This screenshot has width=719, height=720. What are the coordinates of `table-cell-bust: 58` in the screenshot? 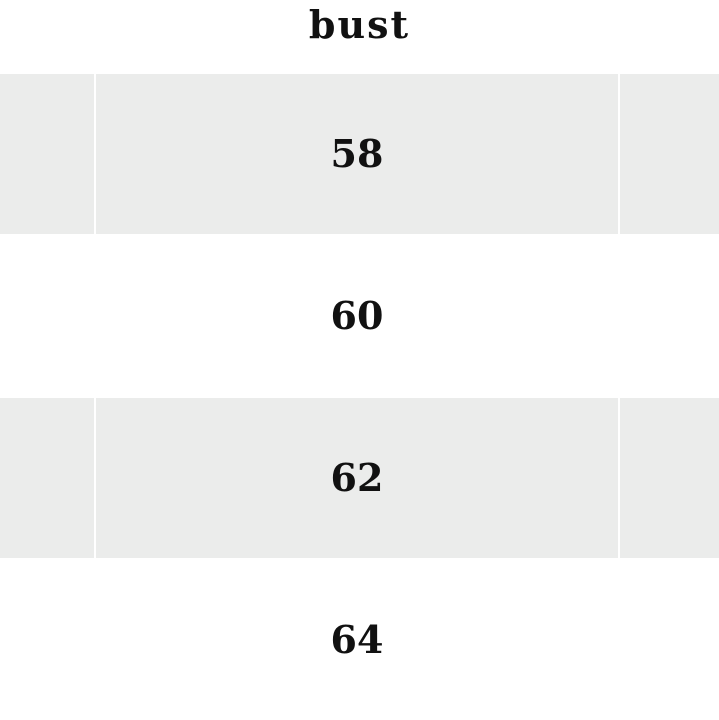 It's located at (357, 153).